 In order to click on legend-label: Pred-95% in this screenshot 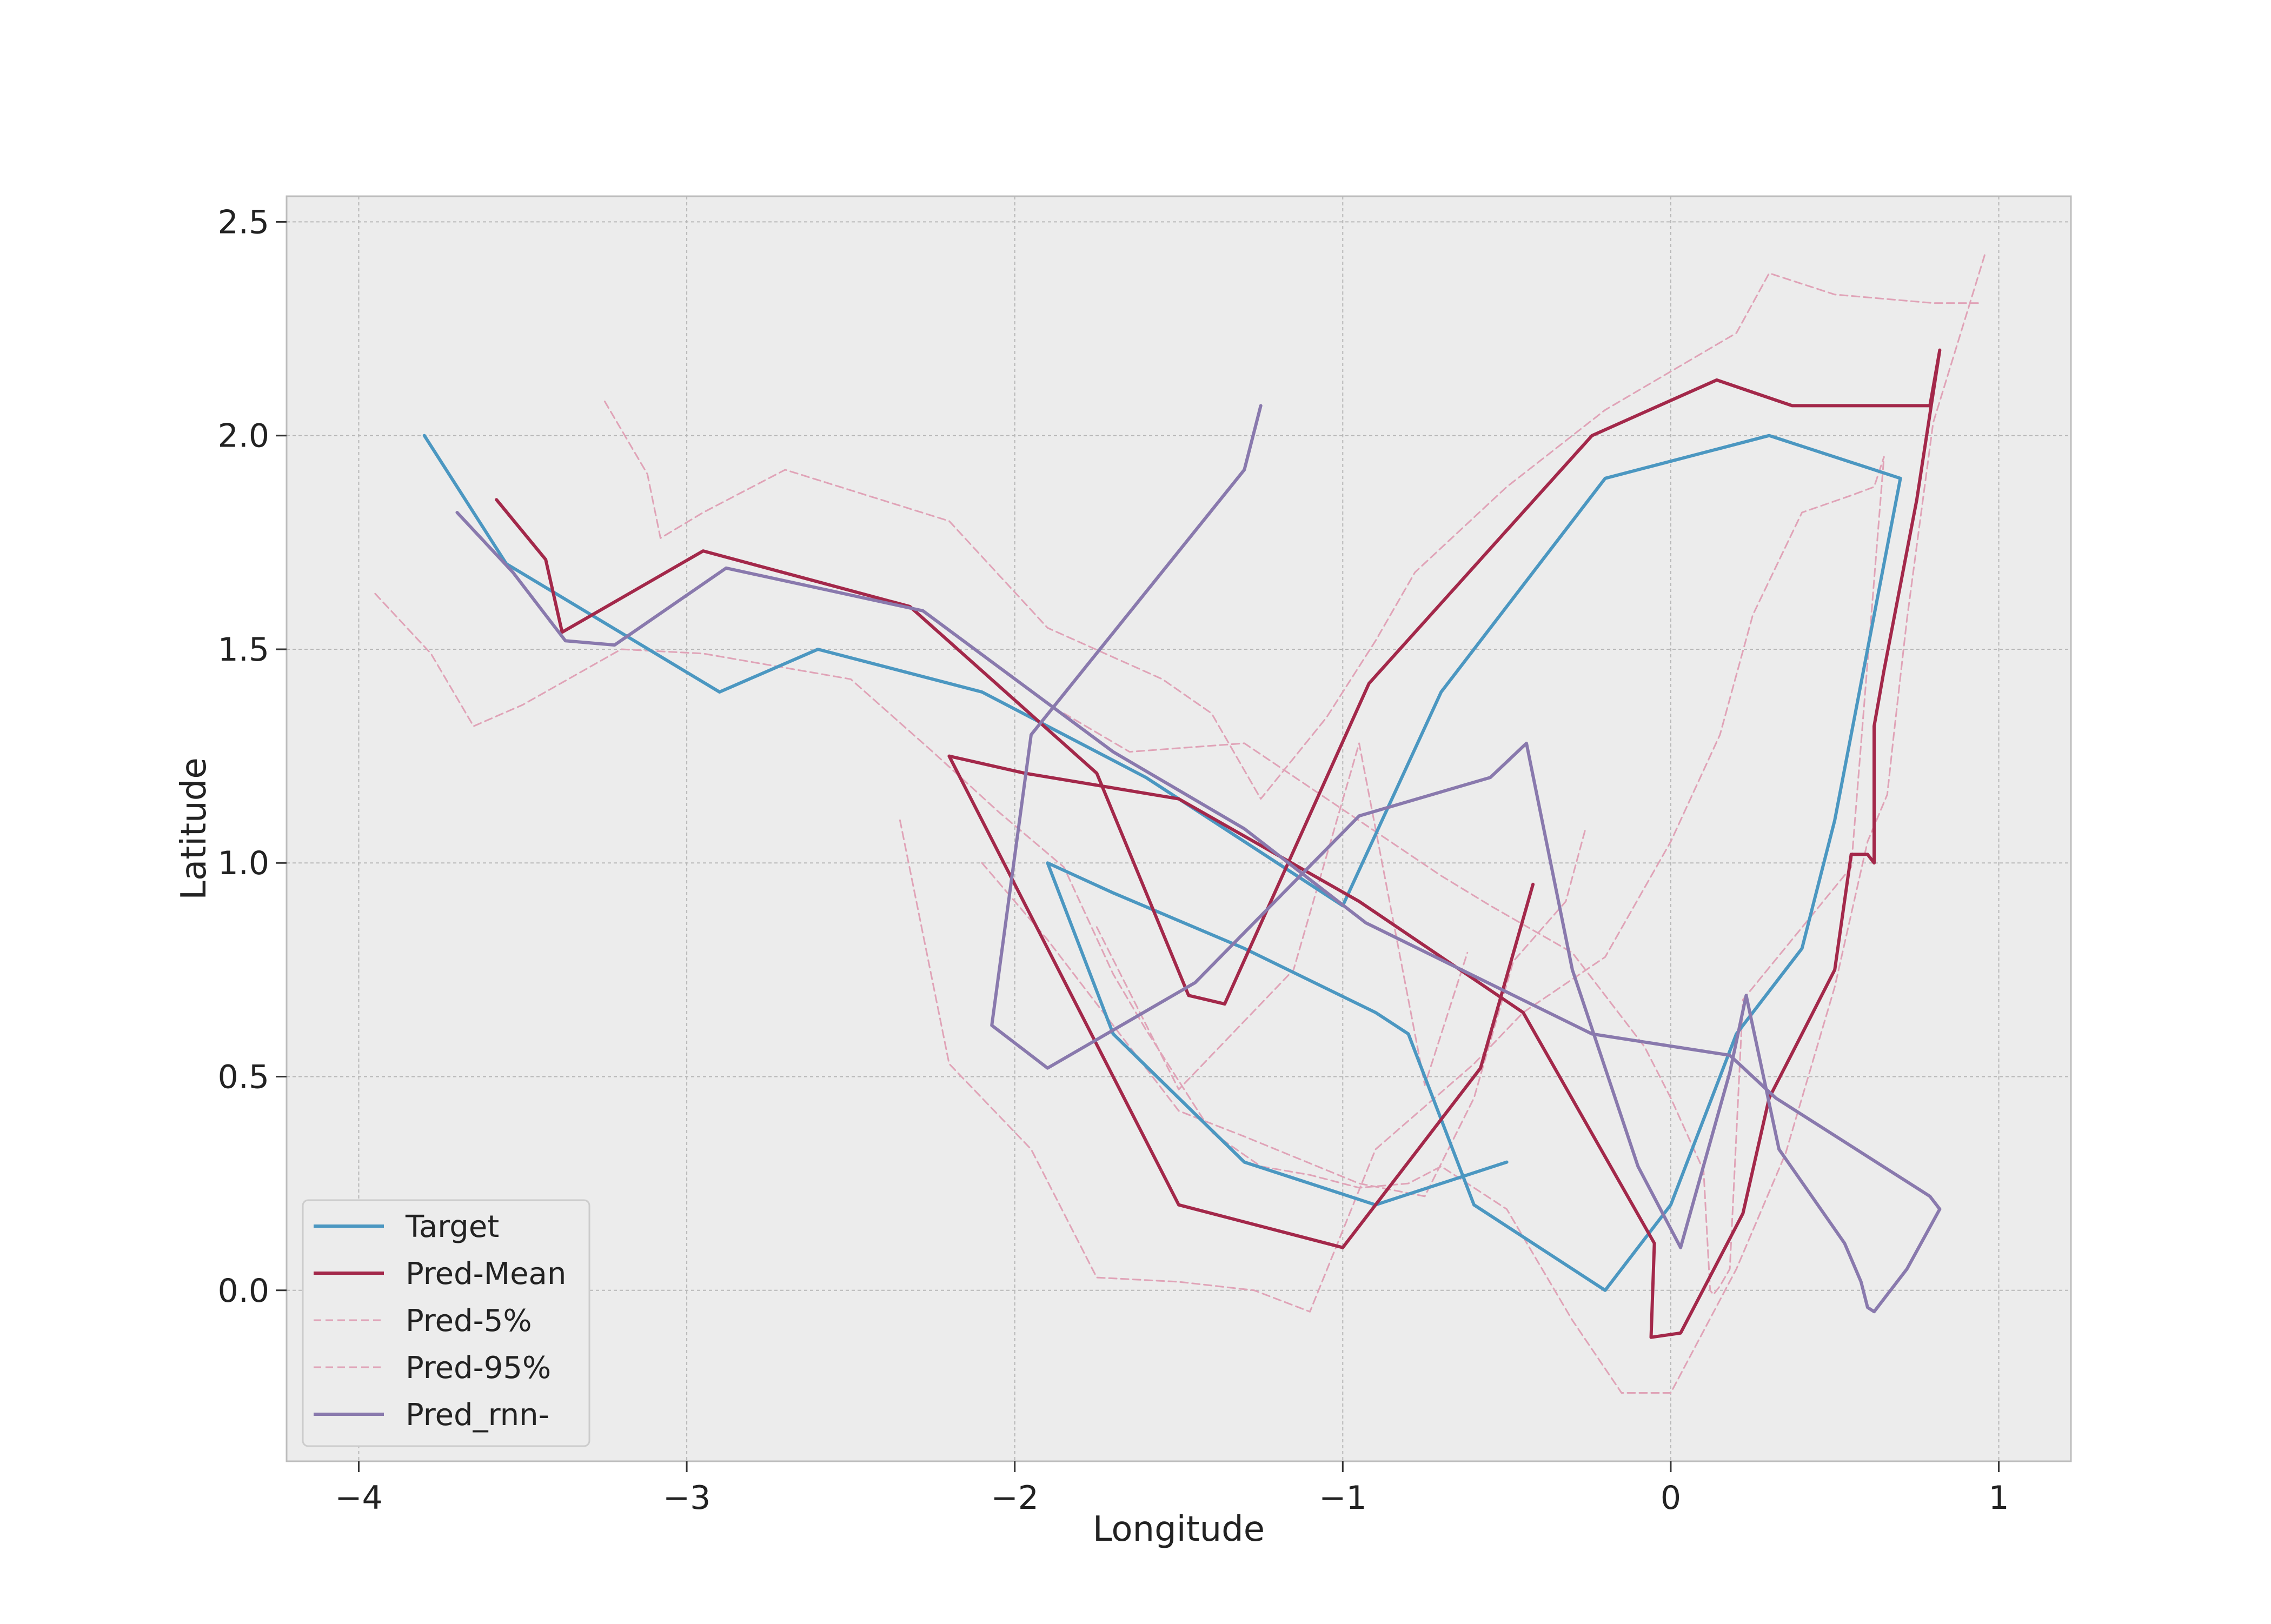, I will do `click(478, 1368)`.